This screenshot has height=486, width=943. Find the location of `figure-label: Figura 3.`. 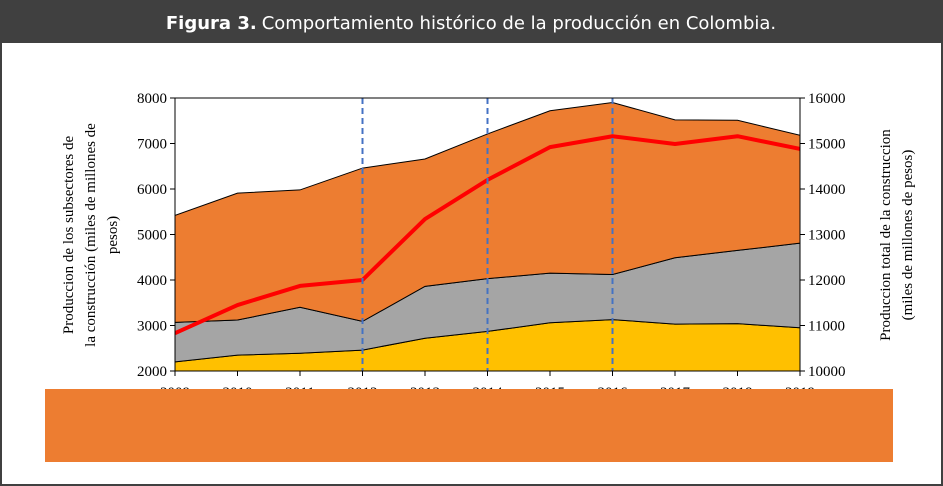

figure-label: Figura 3. is located at coordinates (211, 23).